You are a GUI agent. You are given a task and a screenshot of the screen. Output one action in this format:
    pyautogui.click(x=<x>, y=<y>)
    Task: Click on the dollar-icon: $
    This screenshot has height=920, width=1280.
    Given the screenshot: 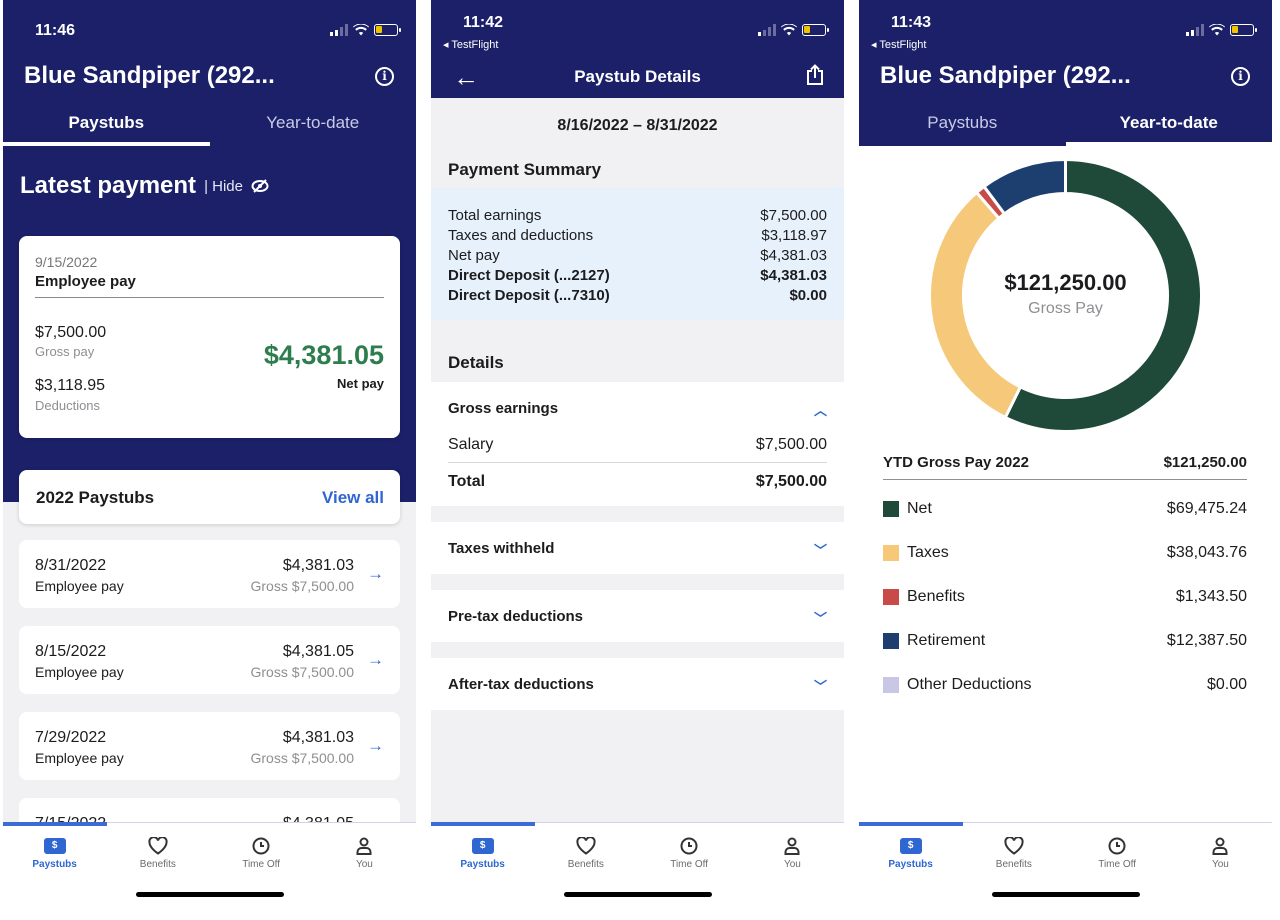 What is the action you would take?
    pyautogui.click(x=54, y=846)
    